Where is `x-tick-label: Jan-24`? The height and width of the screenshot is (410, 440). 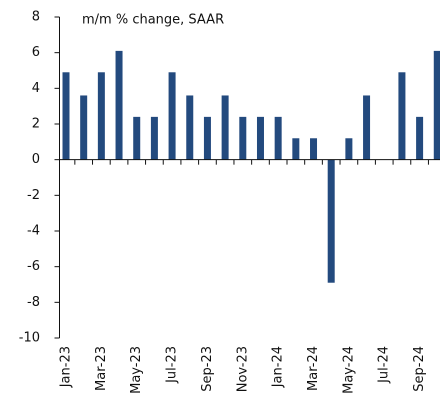
x-tick-label: Jan-24 is located at coordinates (278, 367).